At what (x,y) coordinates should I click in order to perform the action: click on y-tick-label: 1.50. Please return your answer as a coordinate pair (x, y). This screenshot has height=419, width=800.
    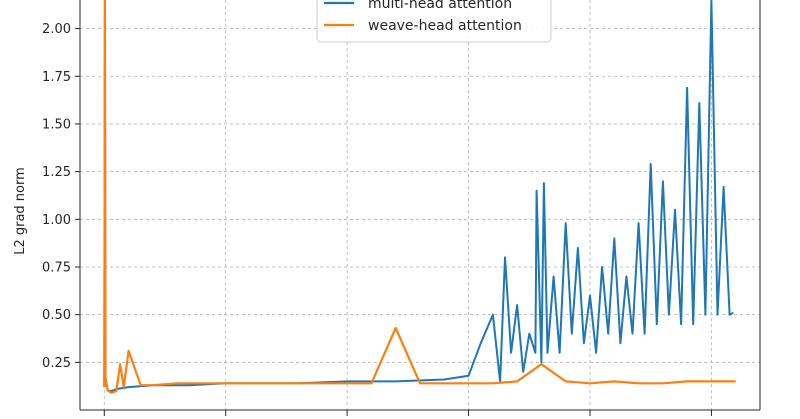
    Looking at the image, I should click on (56, 124).